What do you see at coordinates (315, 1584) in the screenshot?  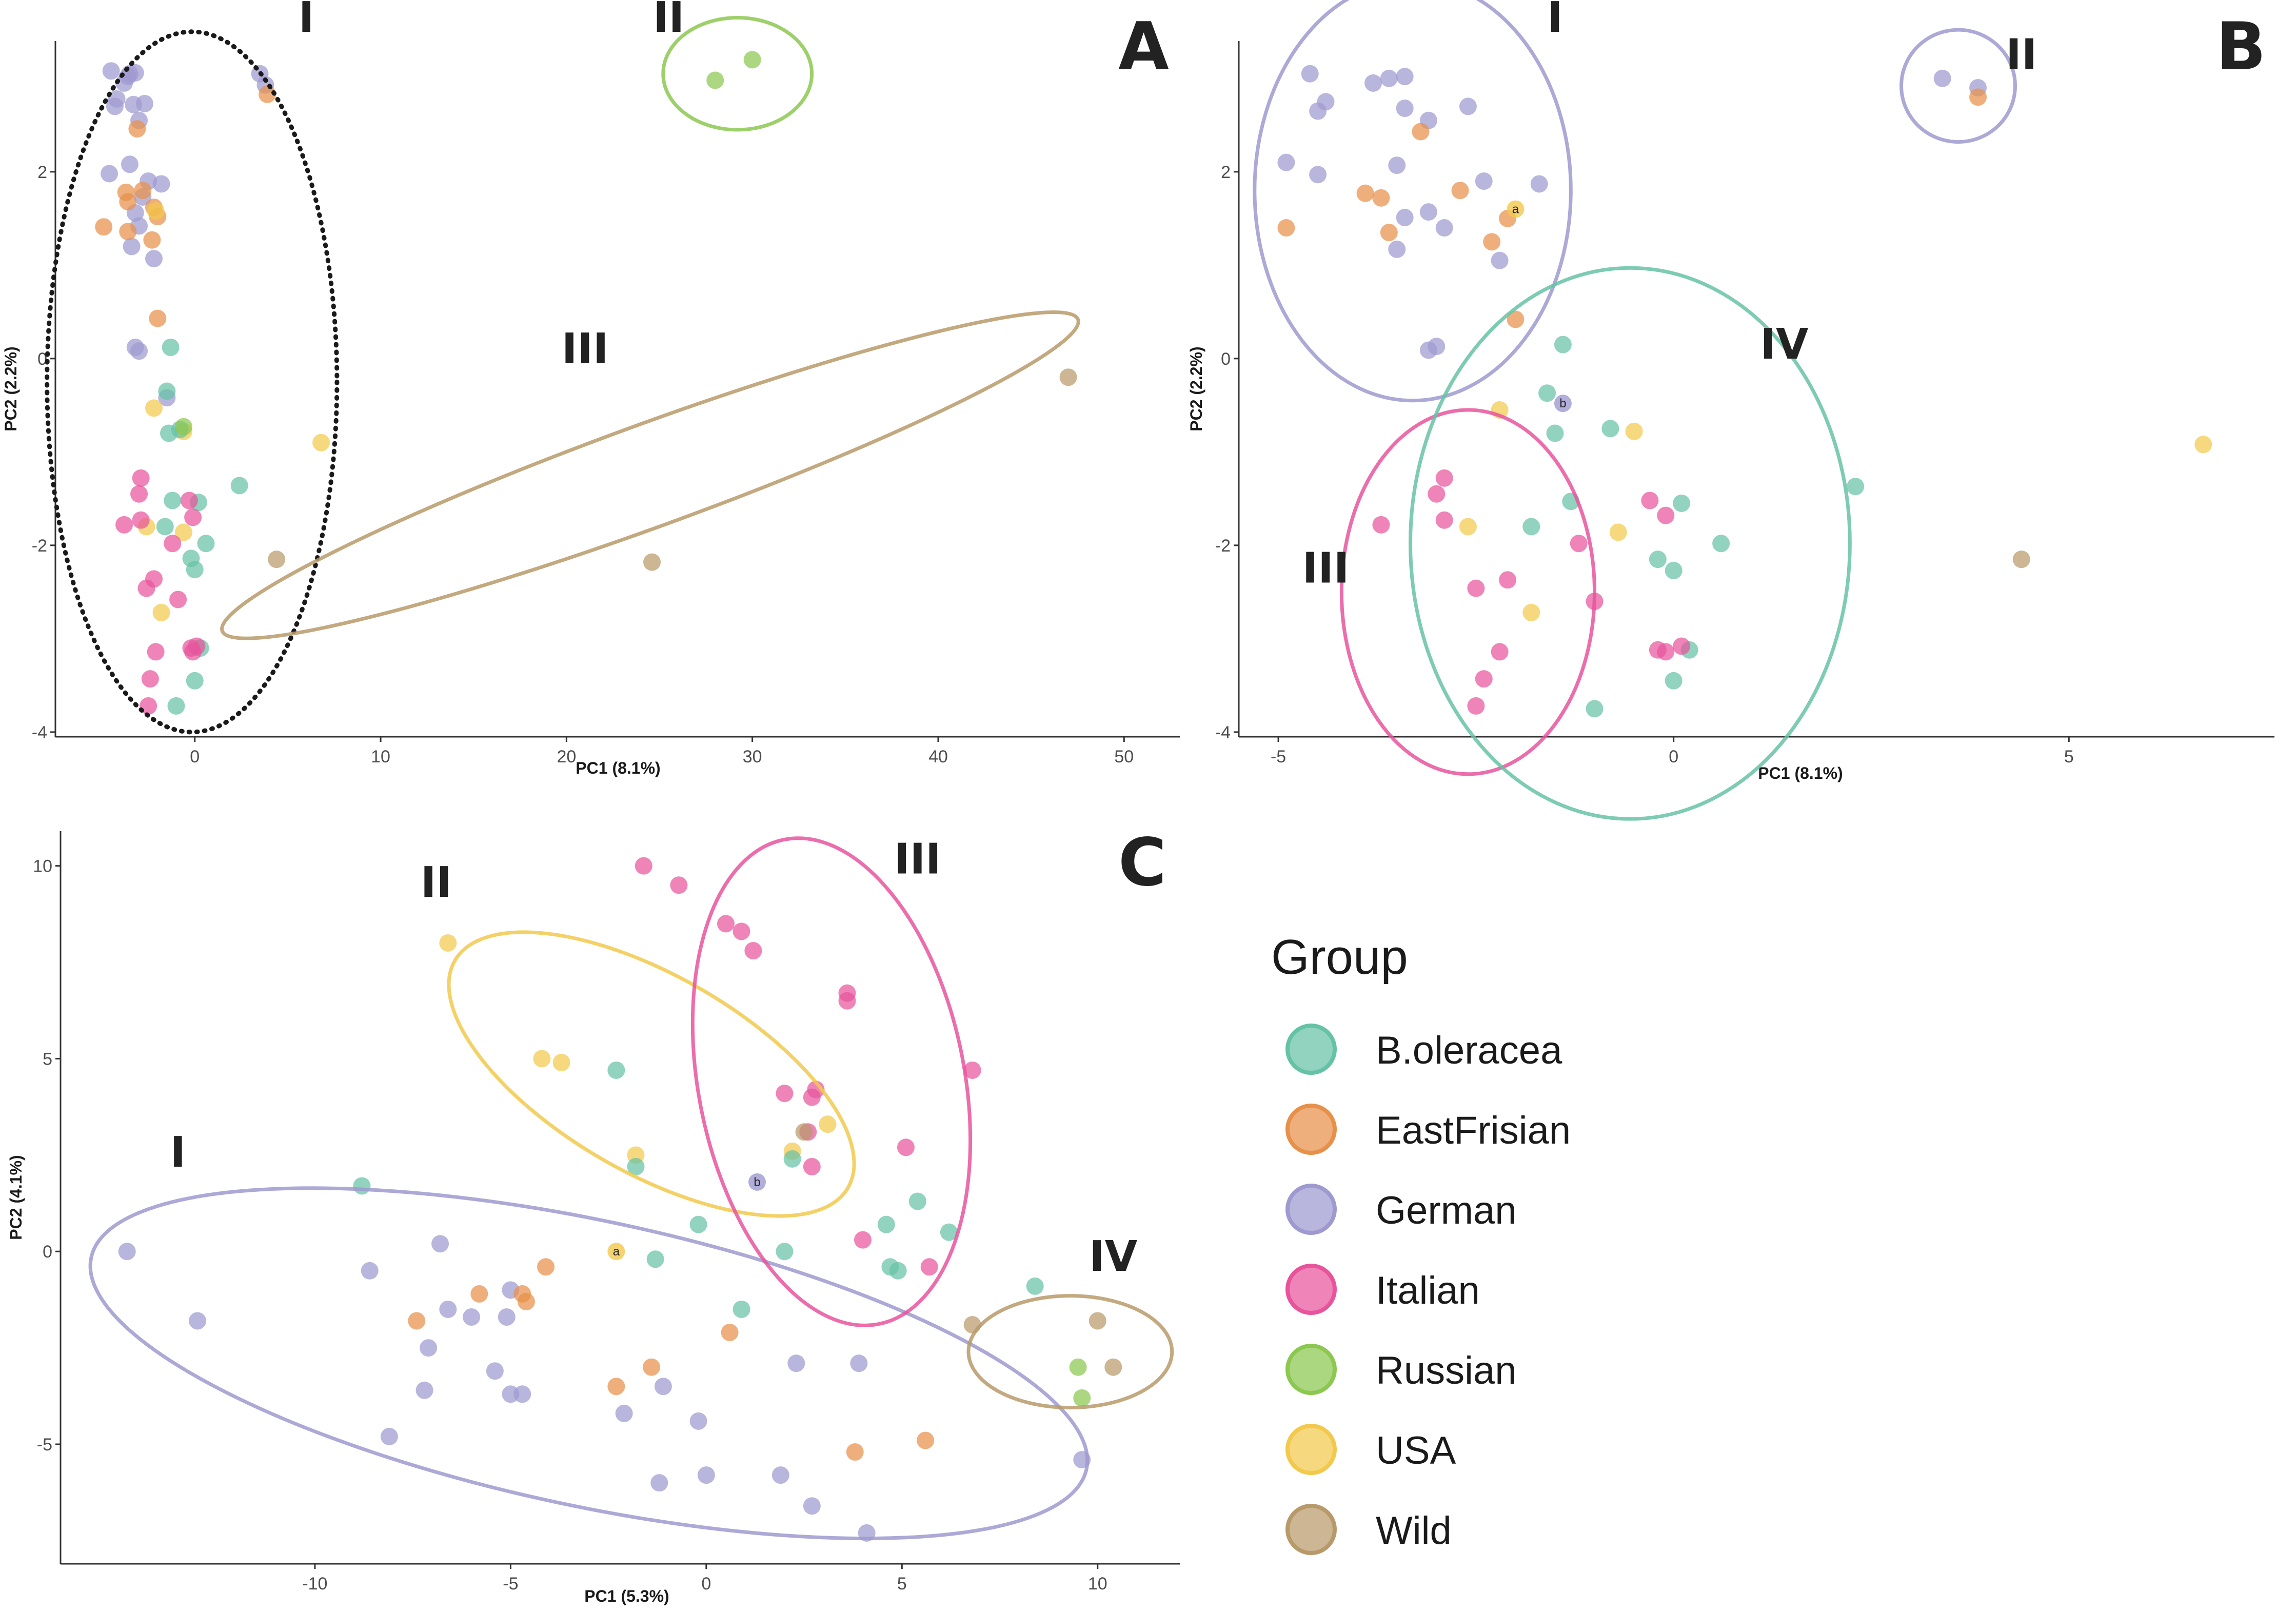 I see `x-tick-label: -10` at bounding box center [315, 1584].